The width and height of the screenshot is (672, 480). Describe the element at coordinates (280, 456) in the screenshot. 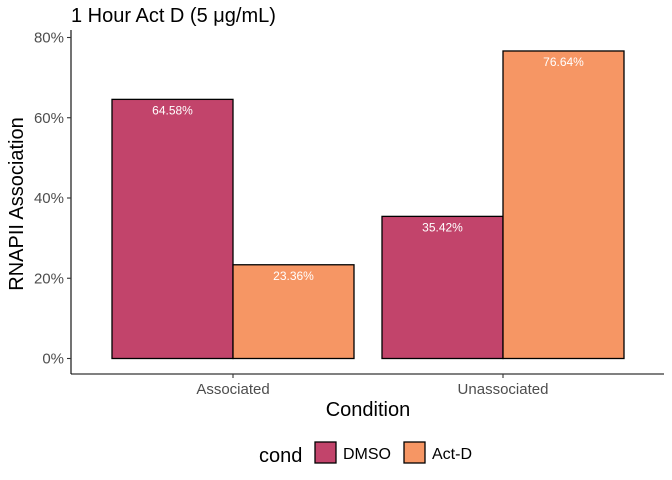

I see `legend-title: cond` at that location.